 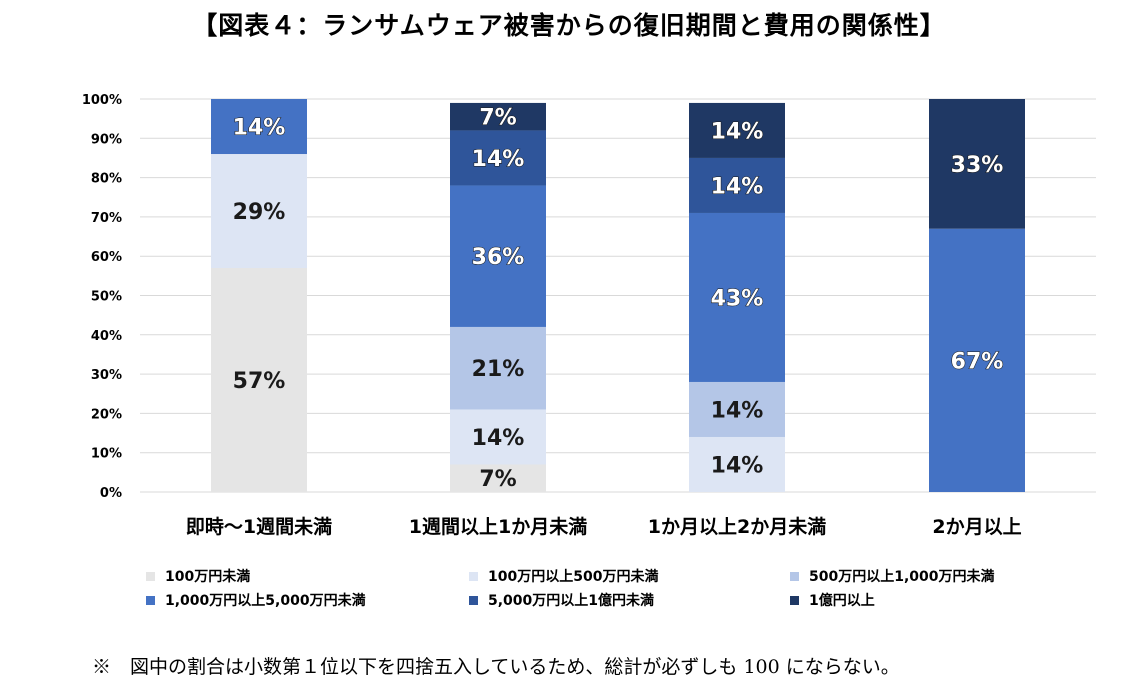 I want to click on y-tick-label: 10%, so click(x=106, y=454).